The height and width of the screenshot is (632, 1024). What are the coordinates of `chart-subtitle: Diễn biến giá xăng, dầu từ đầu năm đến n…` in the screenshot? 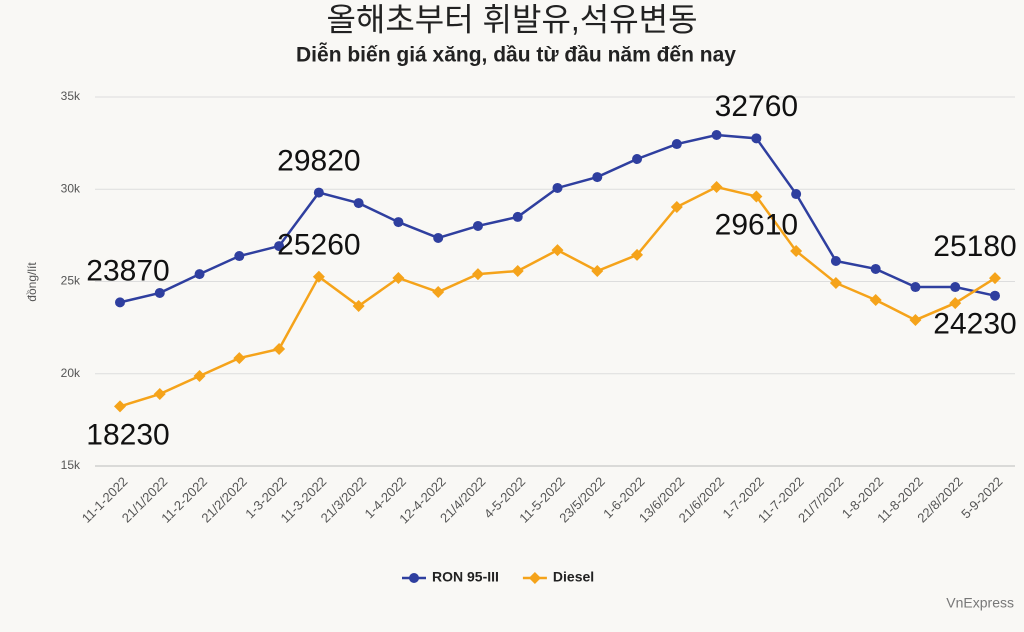 It's located at (516, 55).